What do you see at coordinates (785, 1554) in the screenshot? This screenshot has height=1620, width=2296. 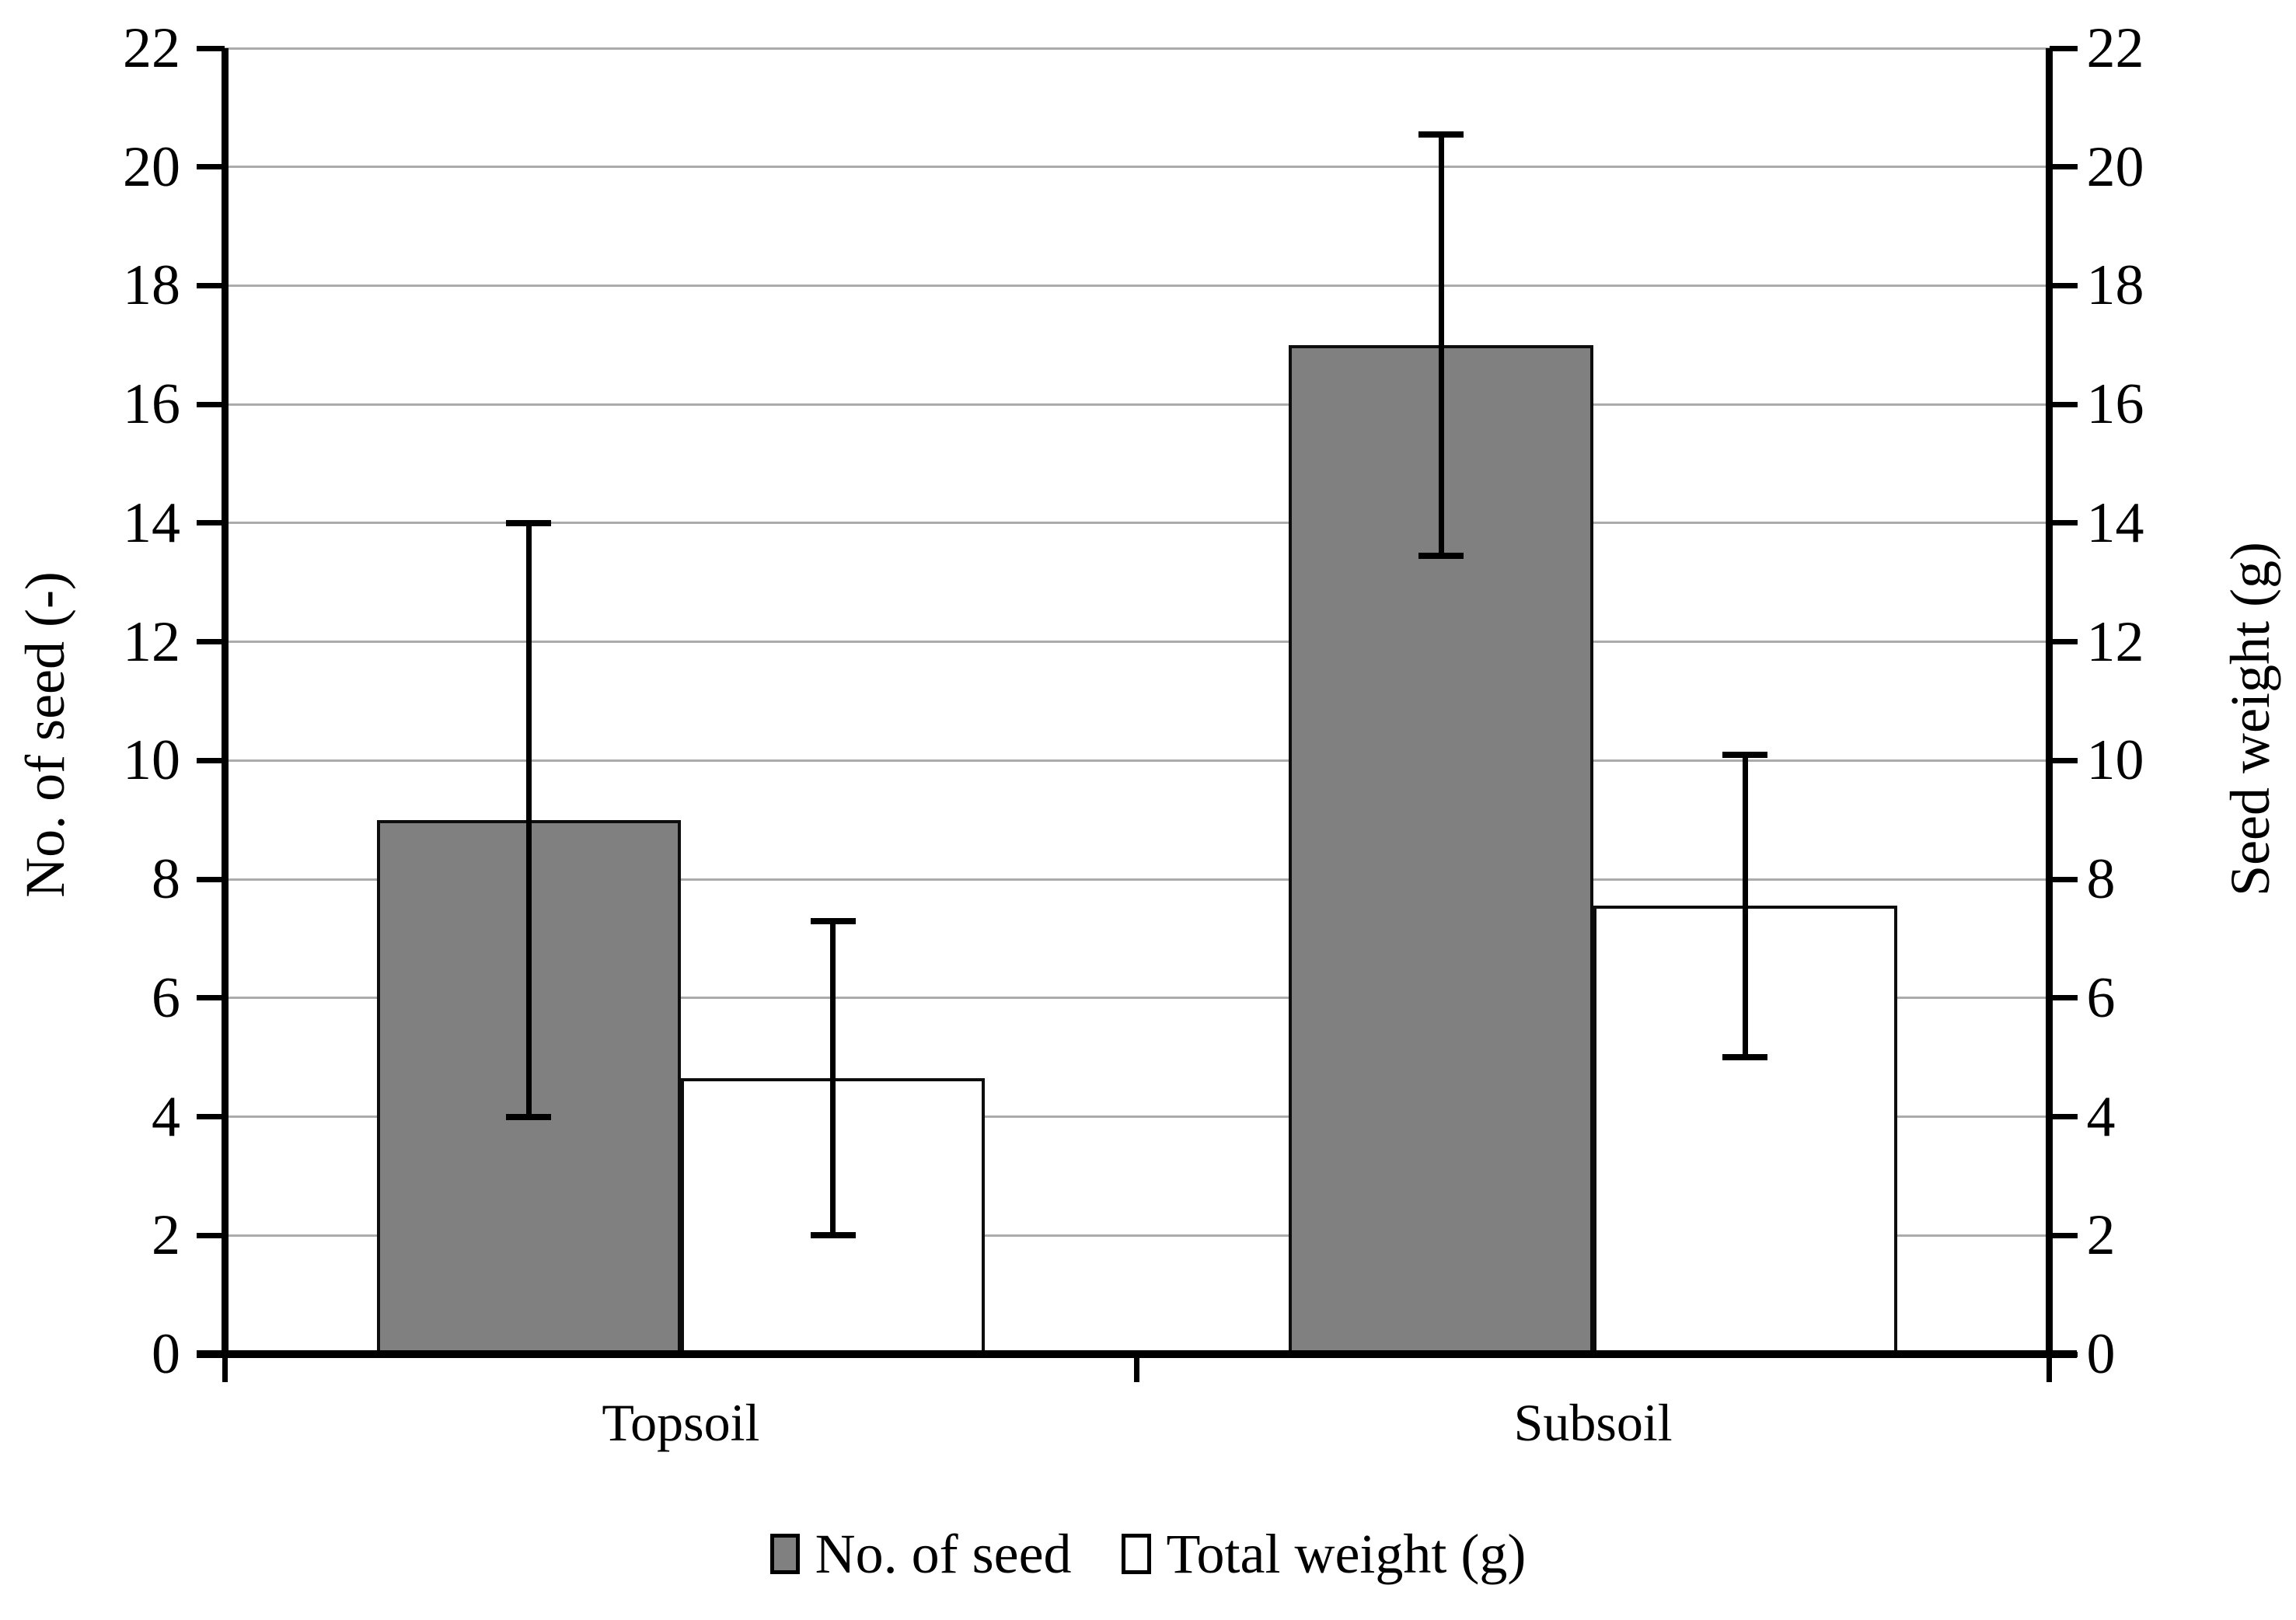 I see `legend-swatch-no-of-seed` at bounding box center [785, 1554].